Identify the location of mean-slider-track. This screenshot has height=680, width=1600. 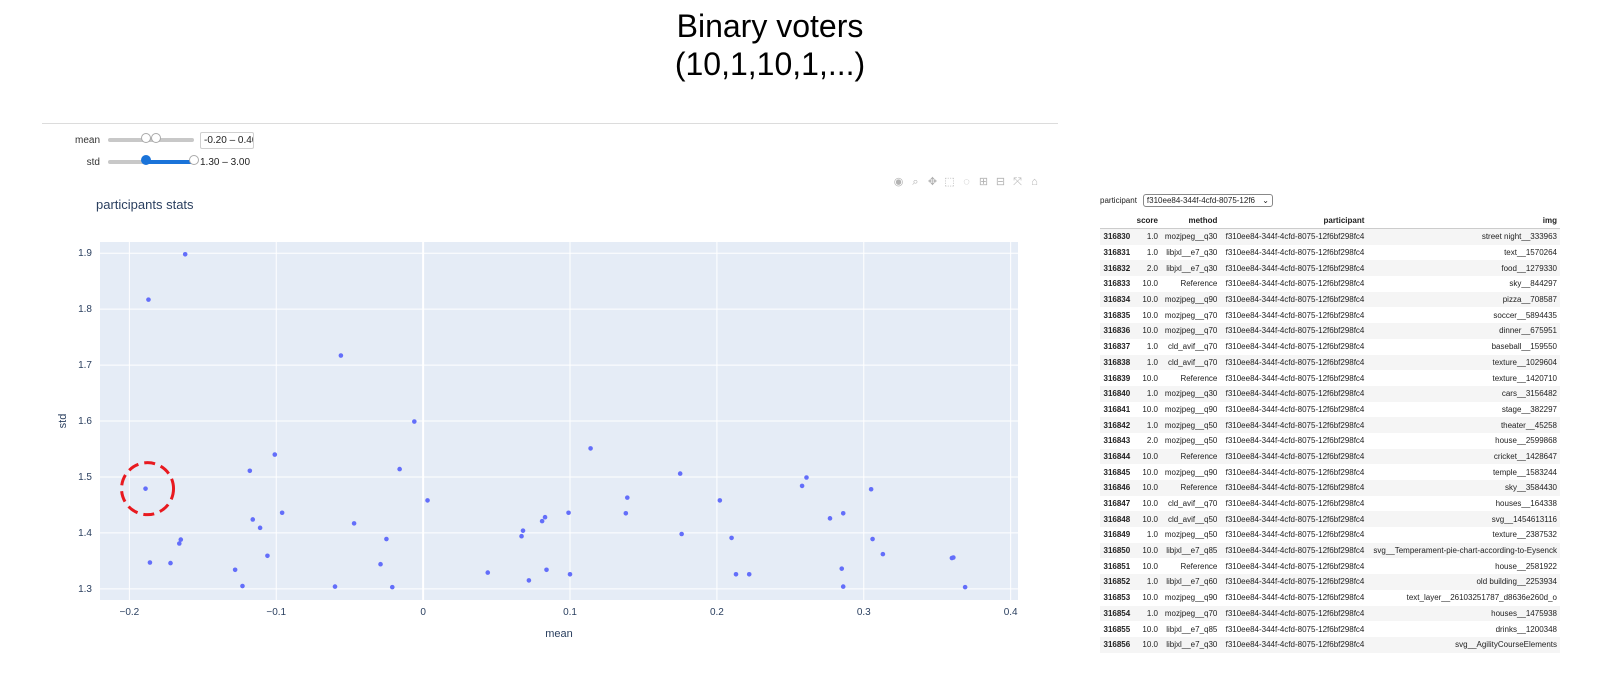
(151, 138).